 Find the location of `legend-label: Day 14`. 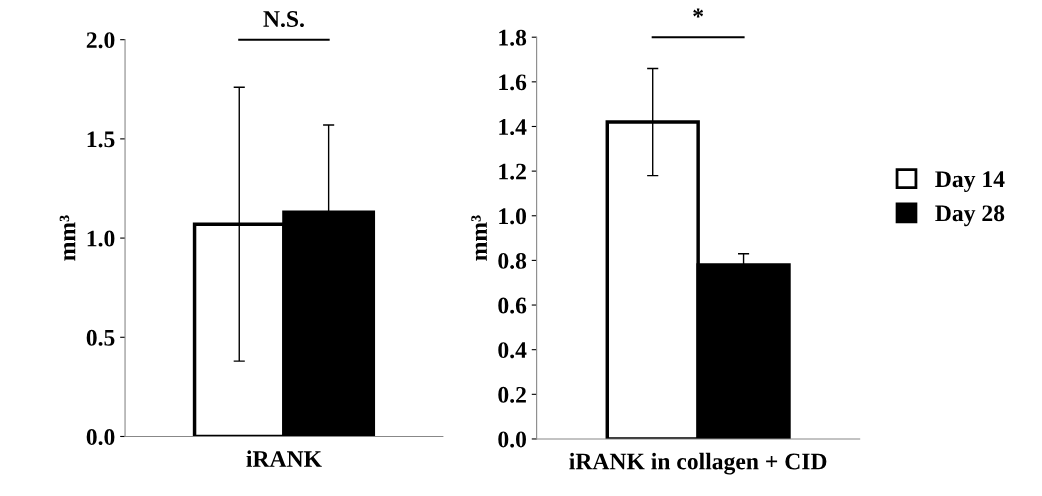

legend-label: Day 14 is located at coordinates (970, 181).